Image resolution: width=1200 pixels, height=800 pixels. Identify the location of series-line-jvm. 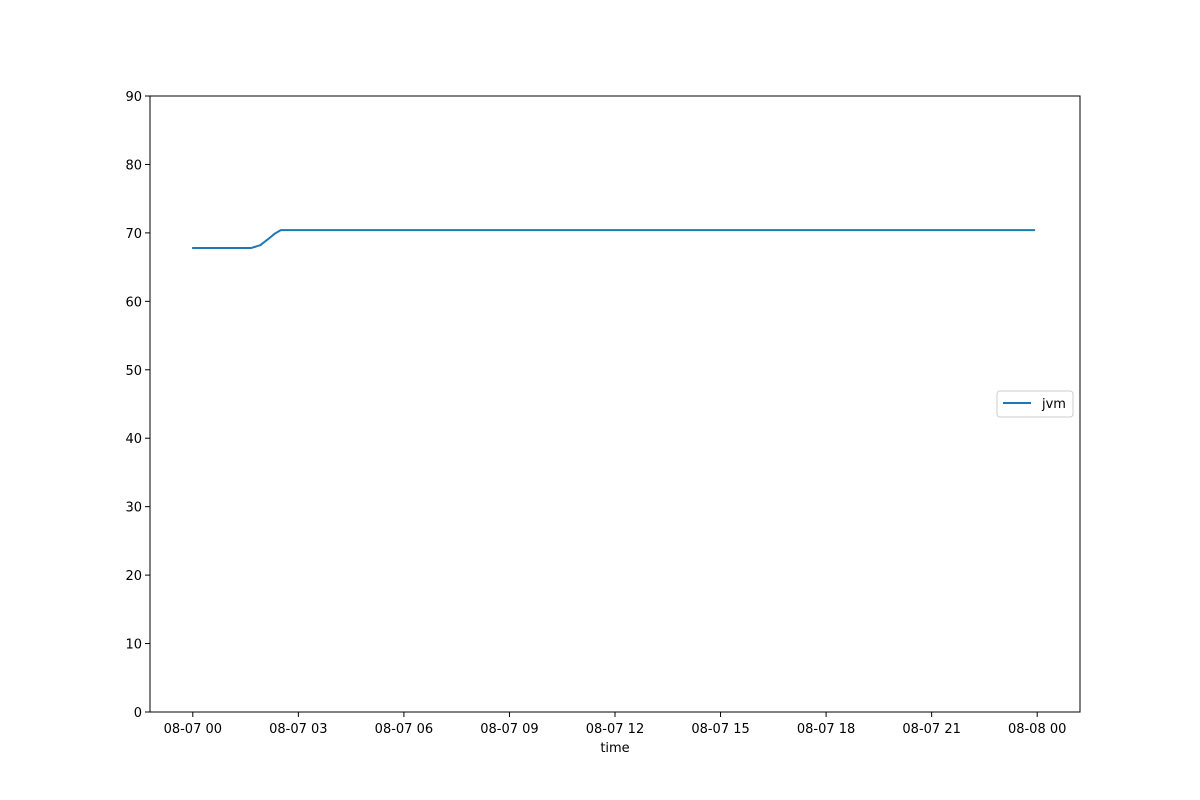
(613, 239).